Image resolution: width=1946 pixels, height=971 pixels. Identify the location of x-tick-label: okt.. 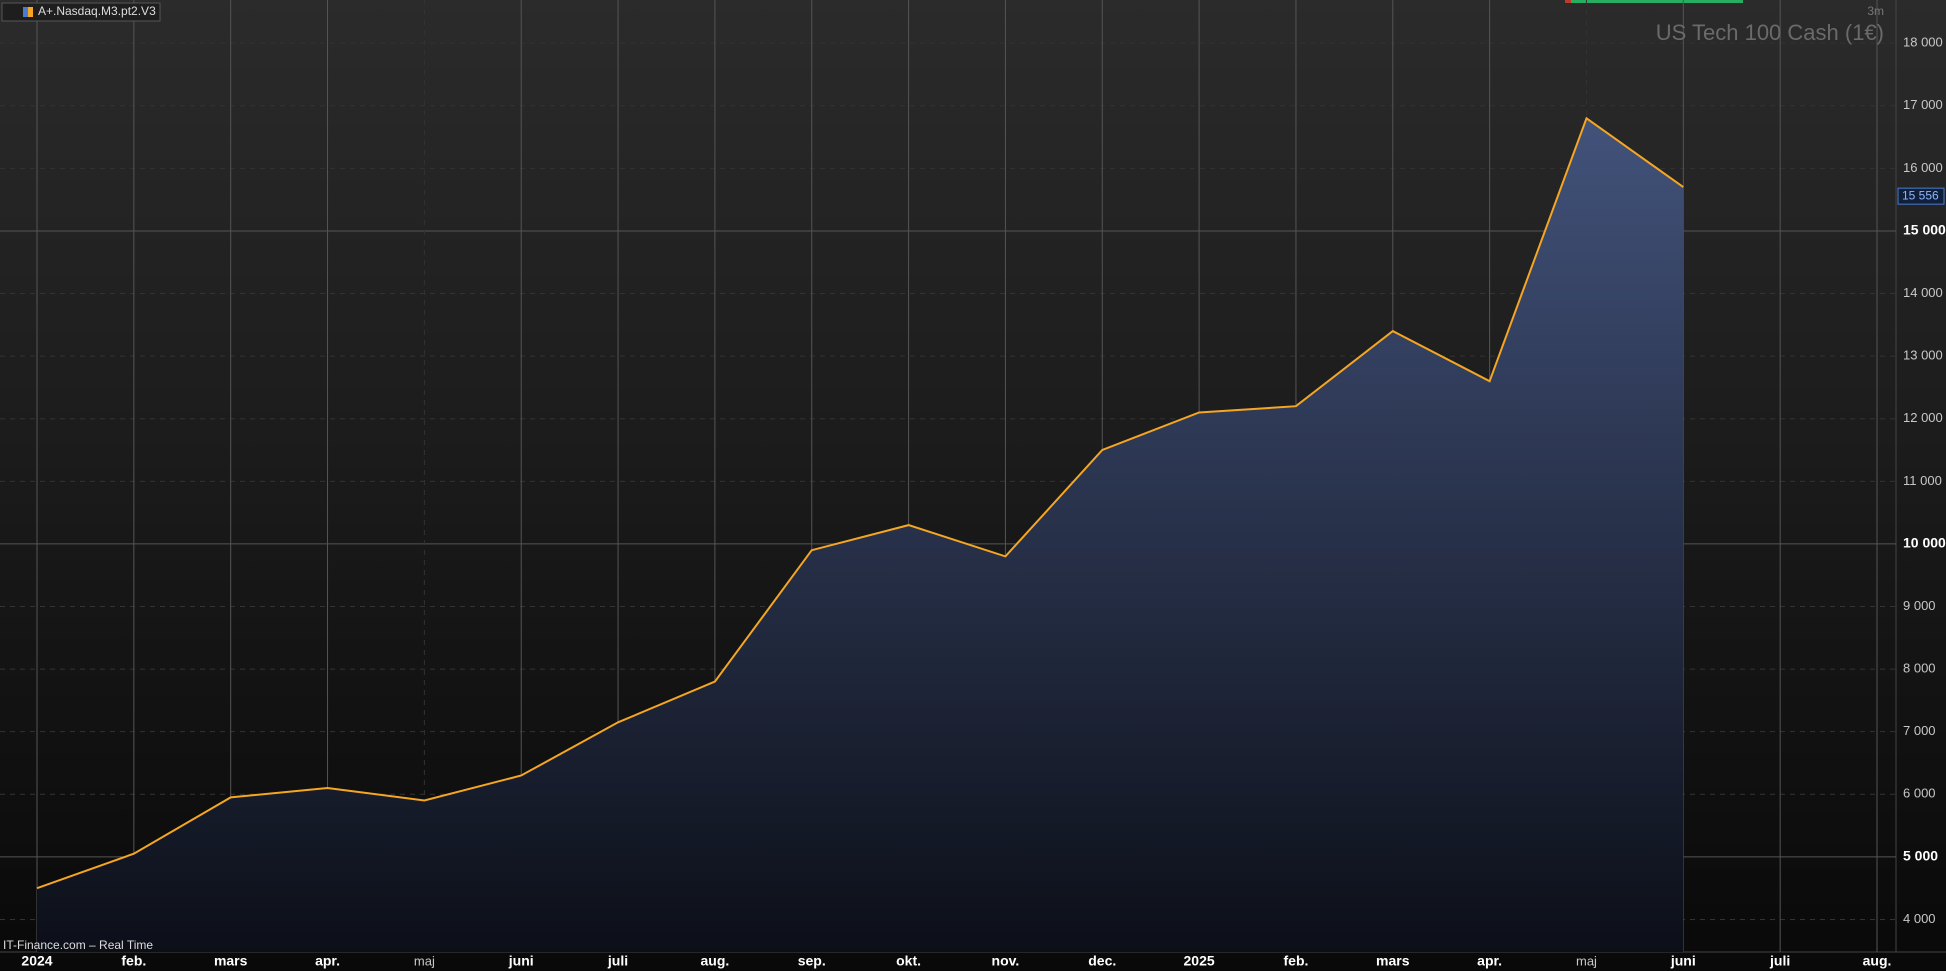
(908, 961).